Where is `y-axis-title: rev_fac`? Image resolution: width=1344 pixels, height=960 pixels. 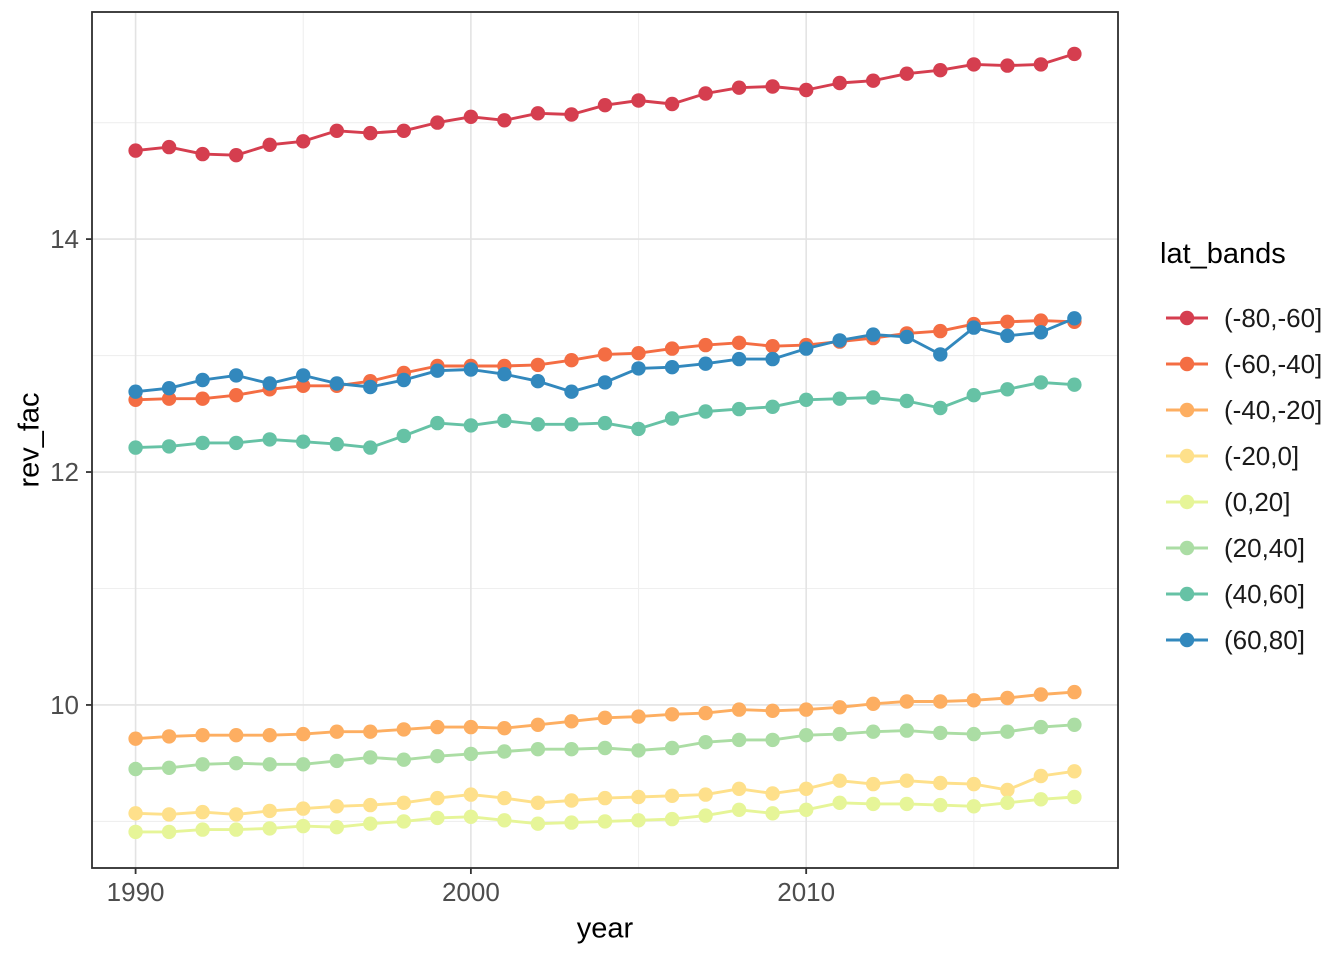 y-axis-title: rev_fac is located at coordinates (29, 440).